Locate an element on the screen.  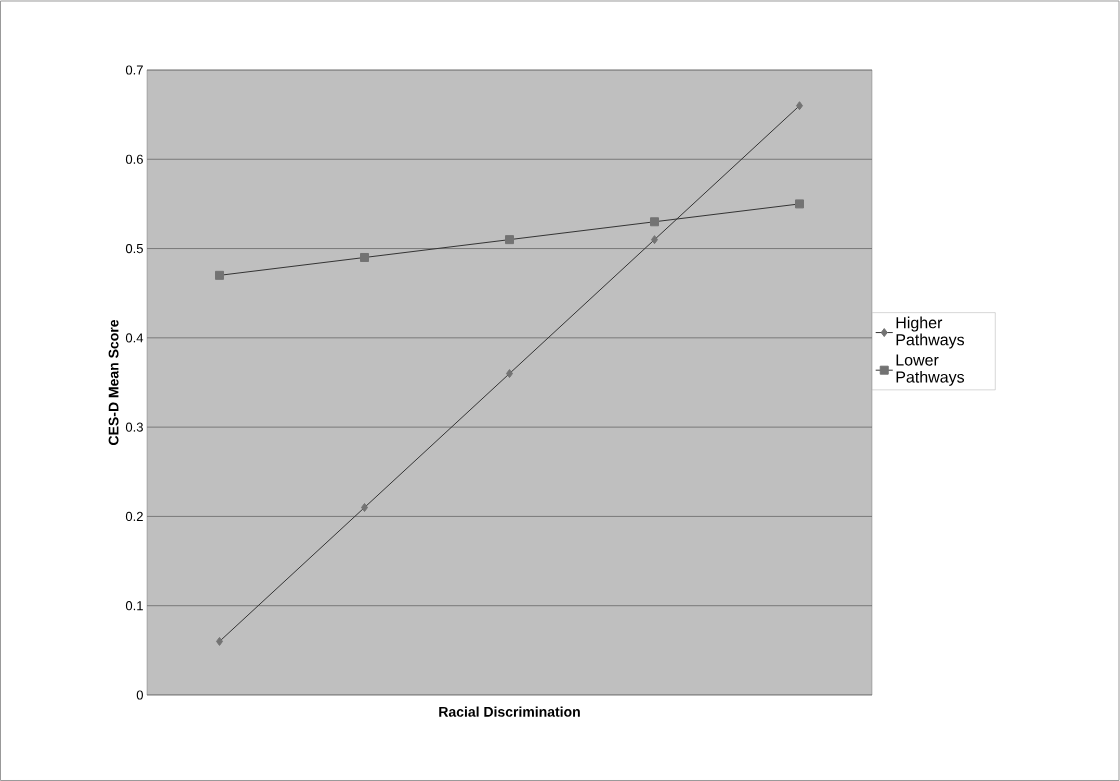
y-tick-label: 0 is located at coordinates (139, 695).